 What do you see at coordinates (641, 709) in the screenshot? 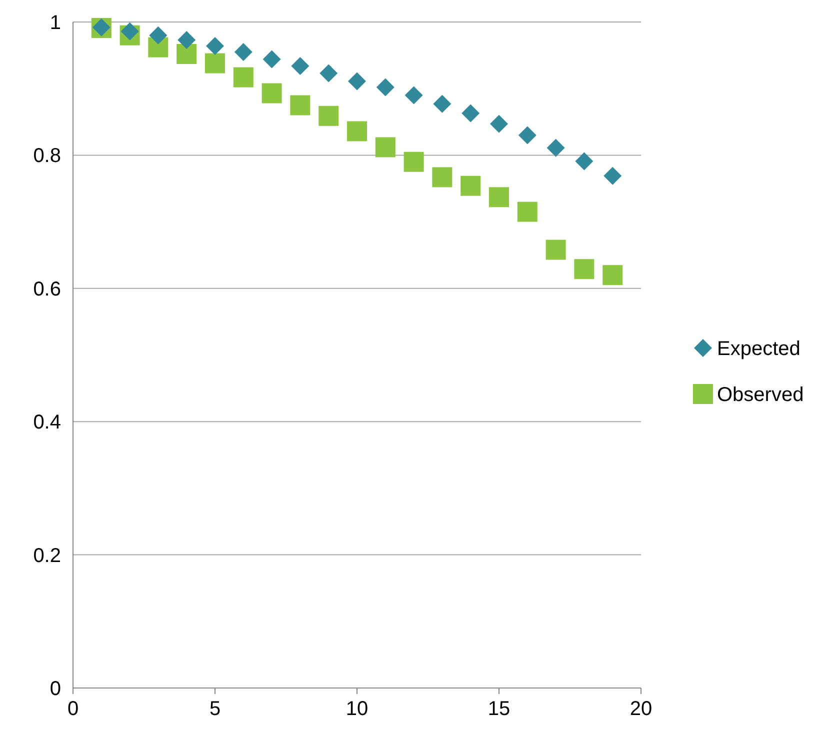
I see `x-tick-label: 20` at bounding box center [641, 709].